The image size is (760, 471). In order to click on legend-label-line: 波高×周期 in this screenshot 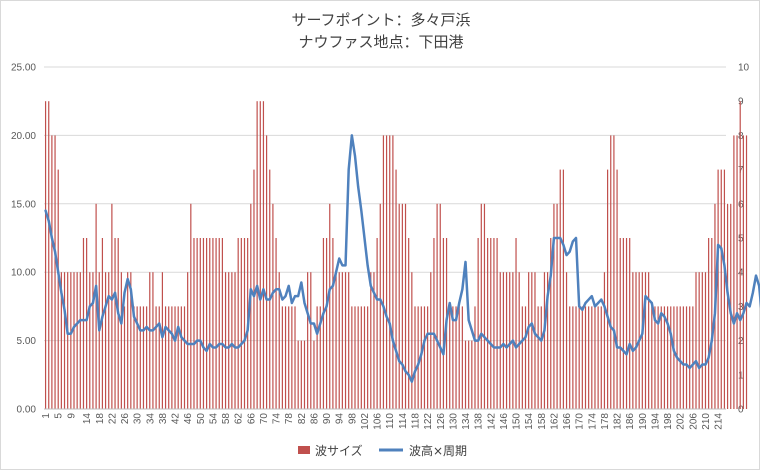, I will do `click(438, 450)`.